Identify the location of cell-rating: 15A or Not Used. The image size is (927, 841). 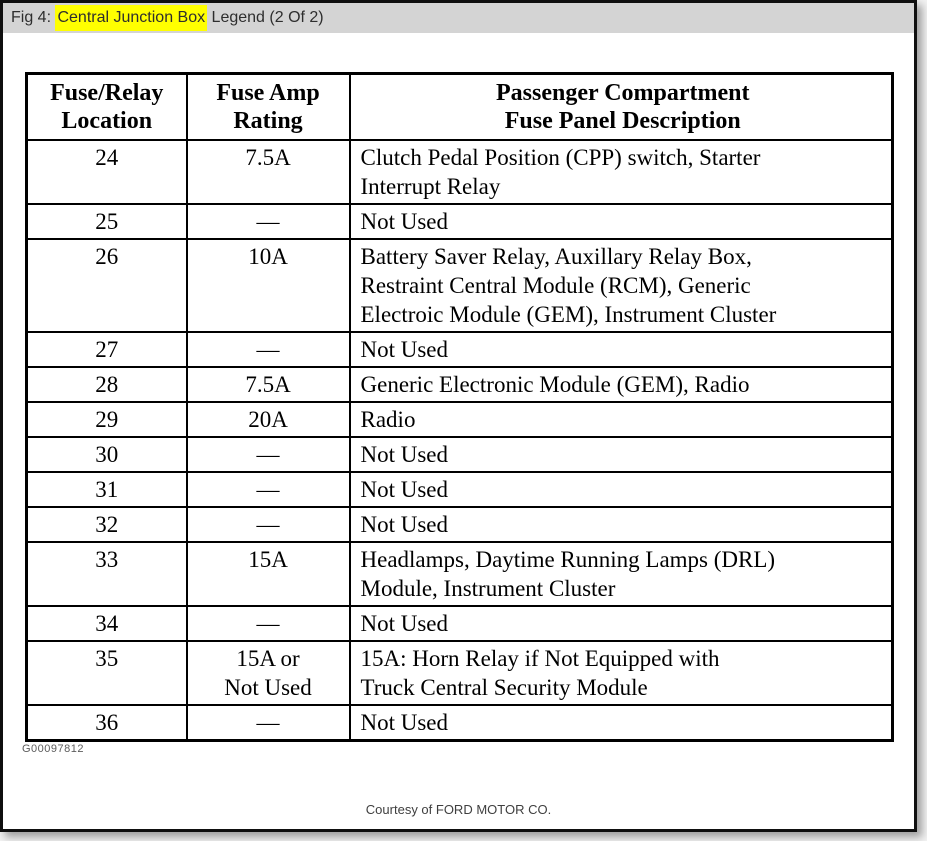
(268, 673).